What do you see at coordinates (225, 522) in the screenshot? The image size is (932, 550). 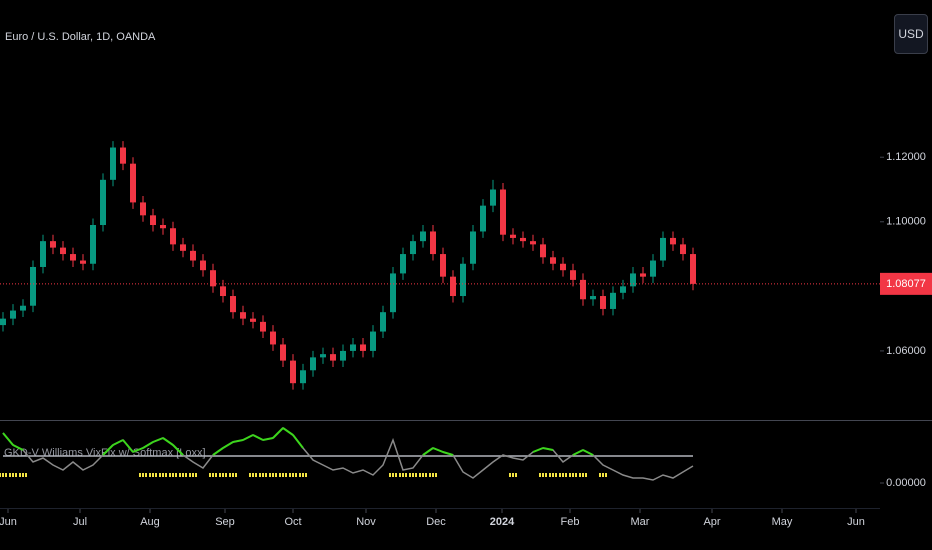 I see `x-tick-label: Sep` at bounding box center [225, 522].